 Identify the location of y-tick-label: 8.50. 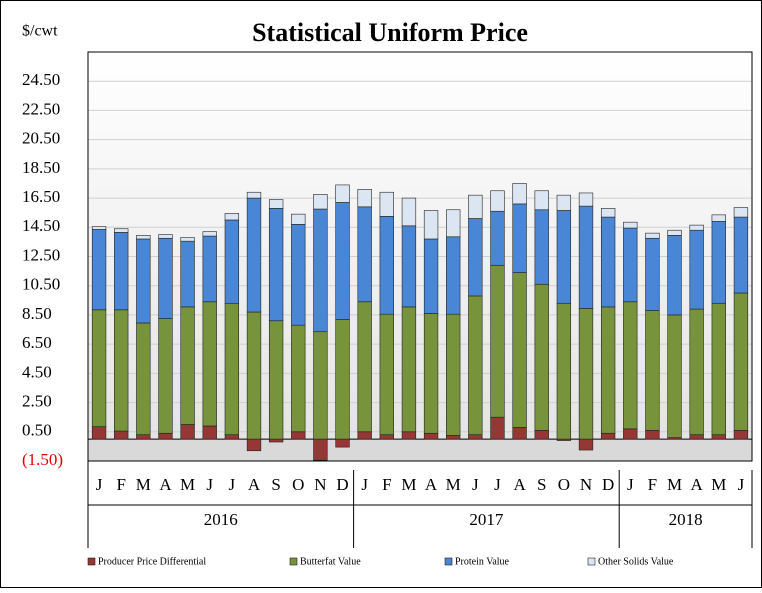
(37, 313).